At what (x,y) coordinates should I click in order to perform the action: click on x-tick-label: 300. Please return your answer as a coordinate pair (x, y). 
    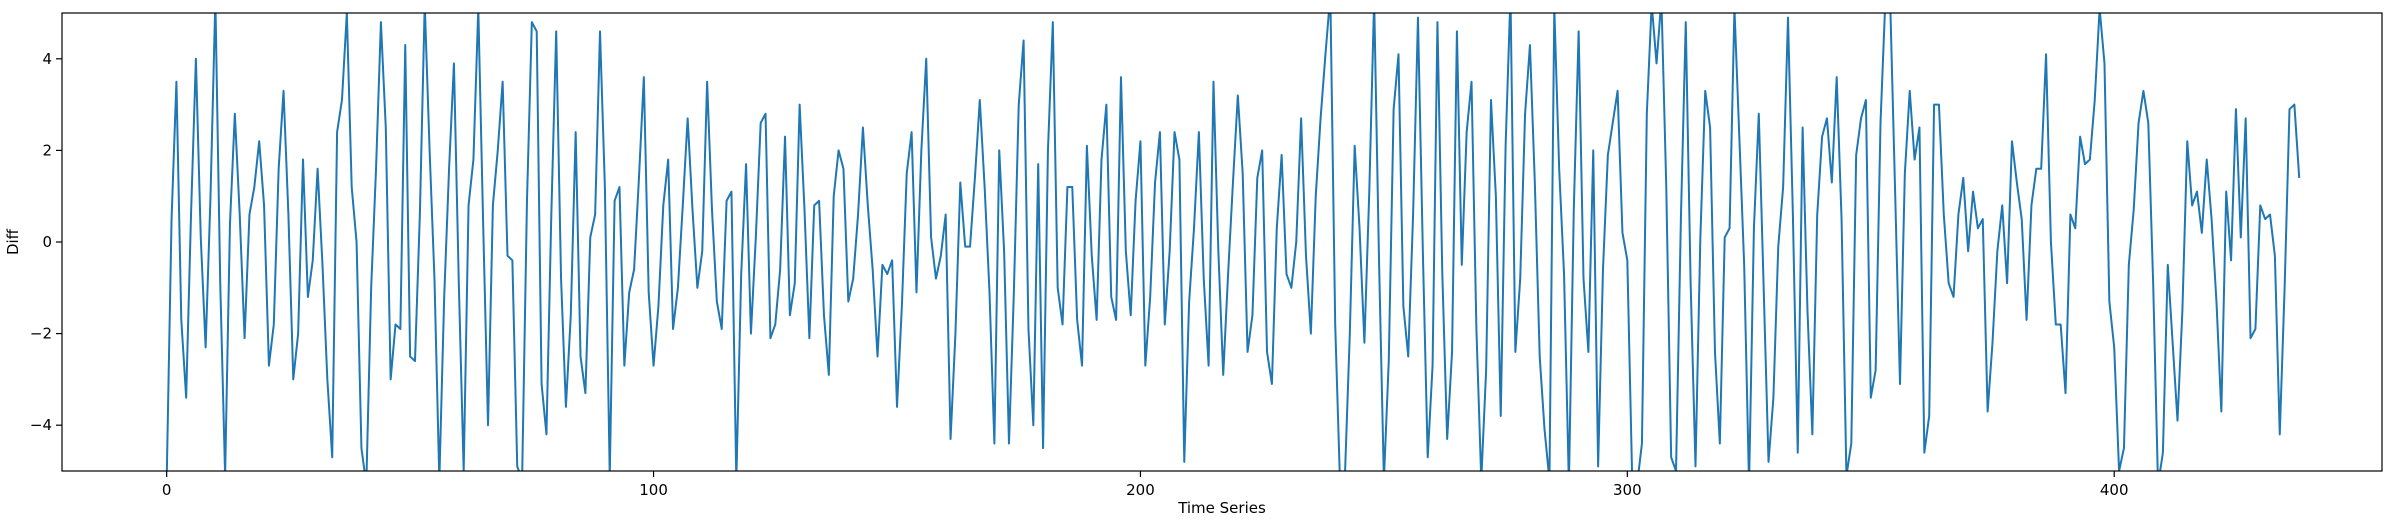
    Looking at the image, I should click on (1627, 490).